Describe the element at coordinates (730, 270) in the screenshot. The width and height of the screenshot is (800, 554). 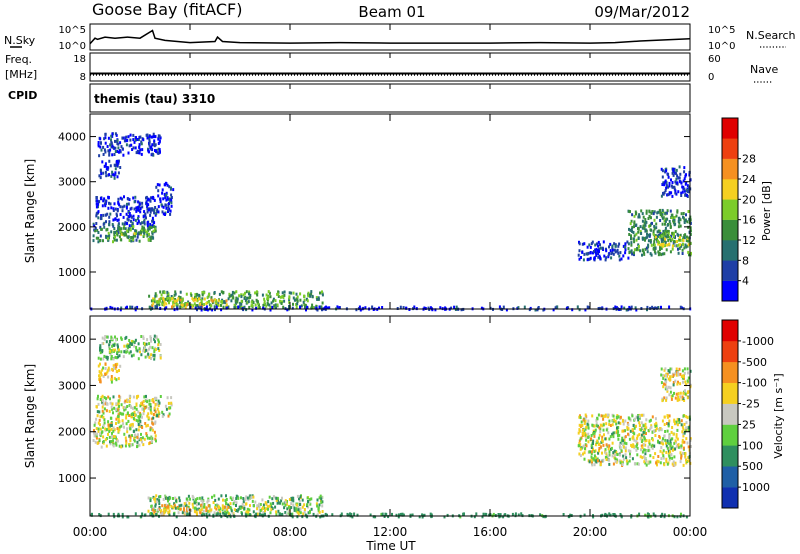
I see `colorbar-segment` at that location.